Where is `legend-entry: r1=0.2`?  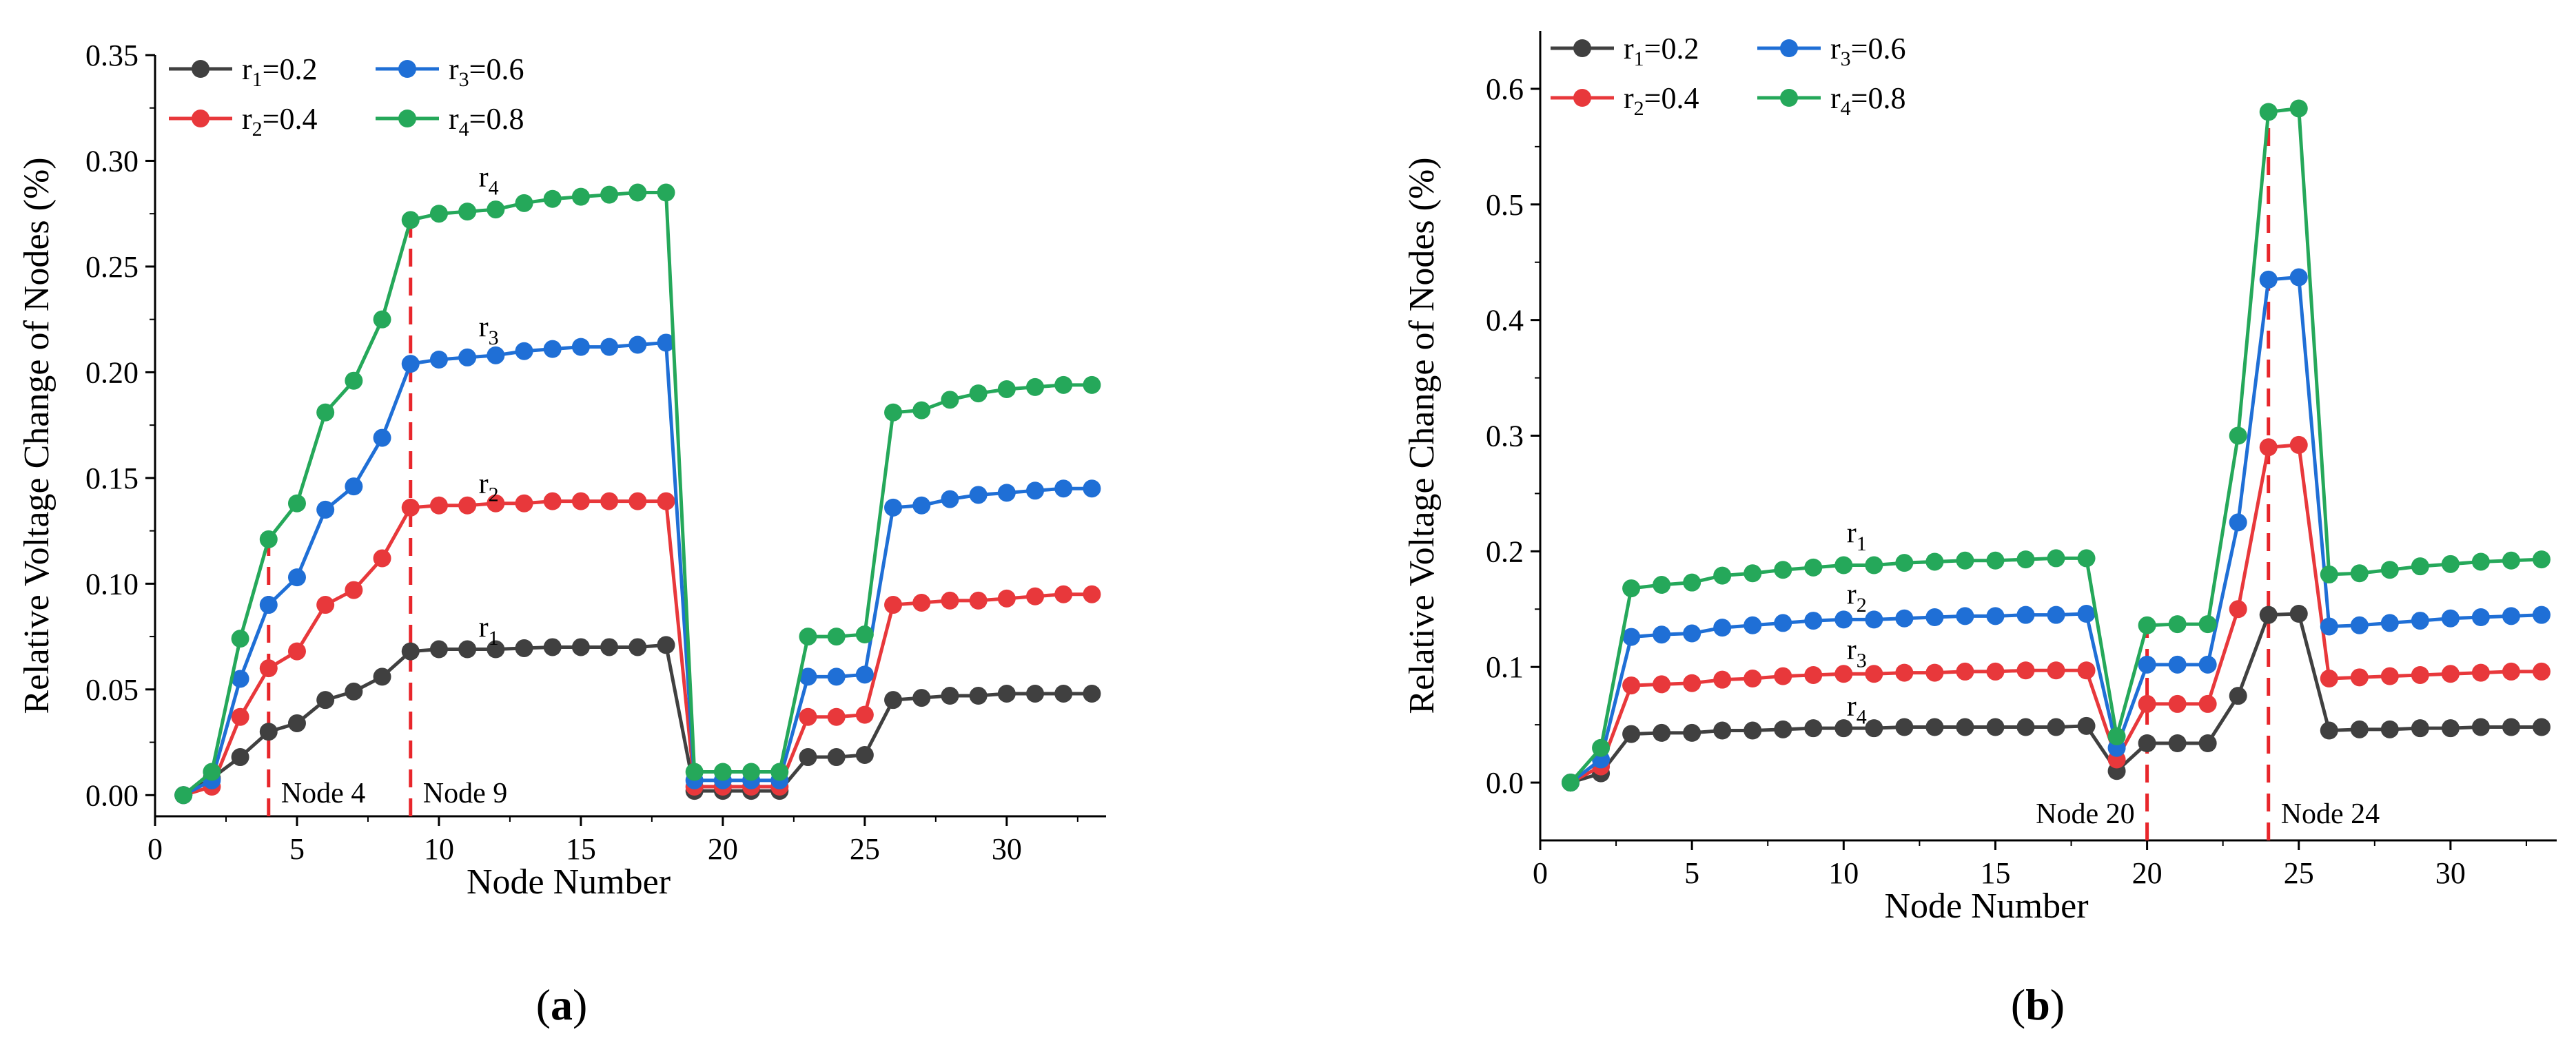 legend-entry: r1=0.2 is located at coordinates (1625, 51).